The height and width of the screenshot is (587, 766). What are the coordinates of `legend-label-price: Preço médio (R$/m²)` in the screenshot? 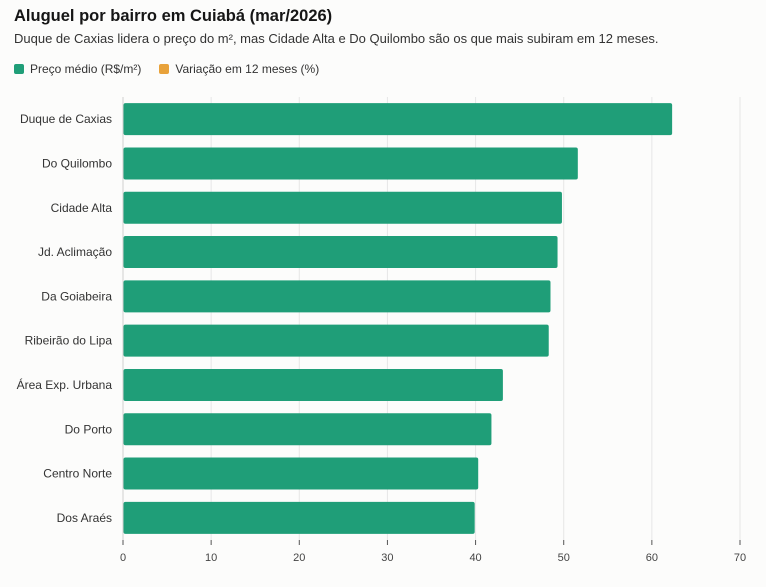 It's located at (86, 69).